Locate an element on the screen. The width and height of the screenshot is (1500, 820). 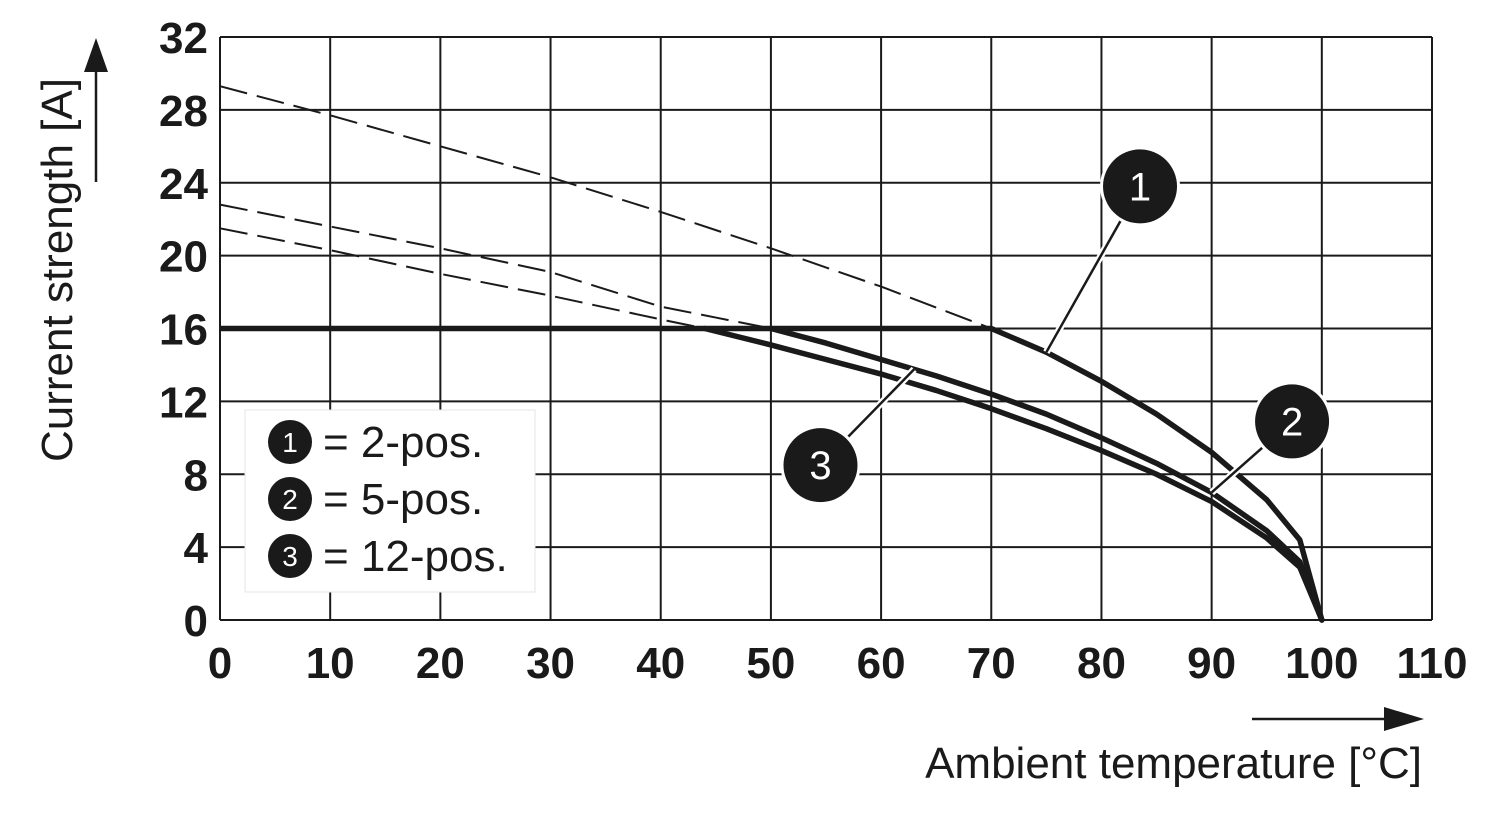
series-2-dashed is located at coordinates (495, 266).